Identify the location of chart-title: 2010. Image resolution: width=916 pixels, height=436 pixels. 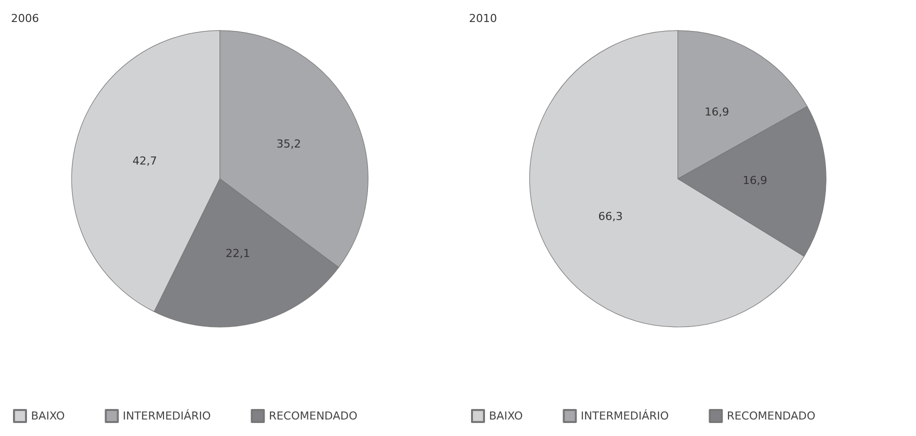
(483, 18).